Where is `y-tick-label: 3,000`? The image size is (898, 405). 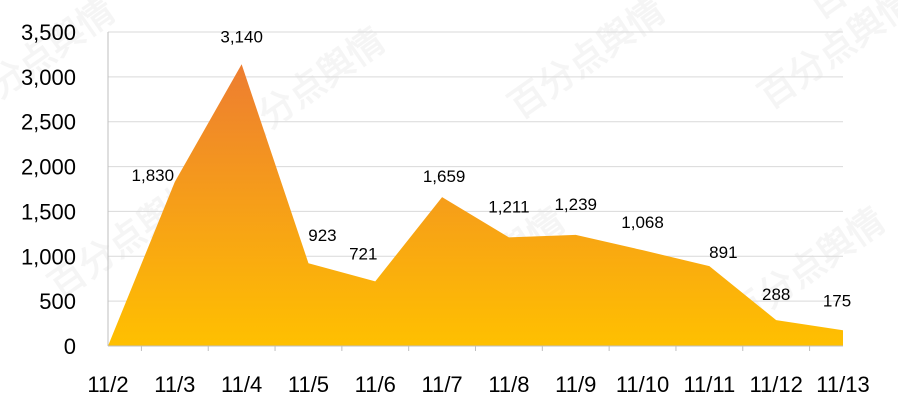 y-tick-label: 3,000 is located at coordinates (48, 77).